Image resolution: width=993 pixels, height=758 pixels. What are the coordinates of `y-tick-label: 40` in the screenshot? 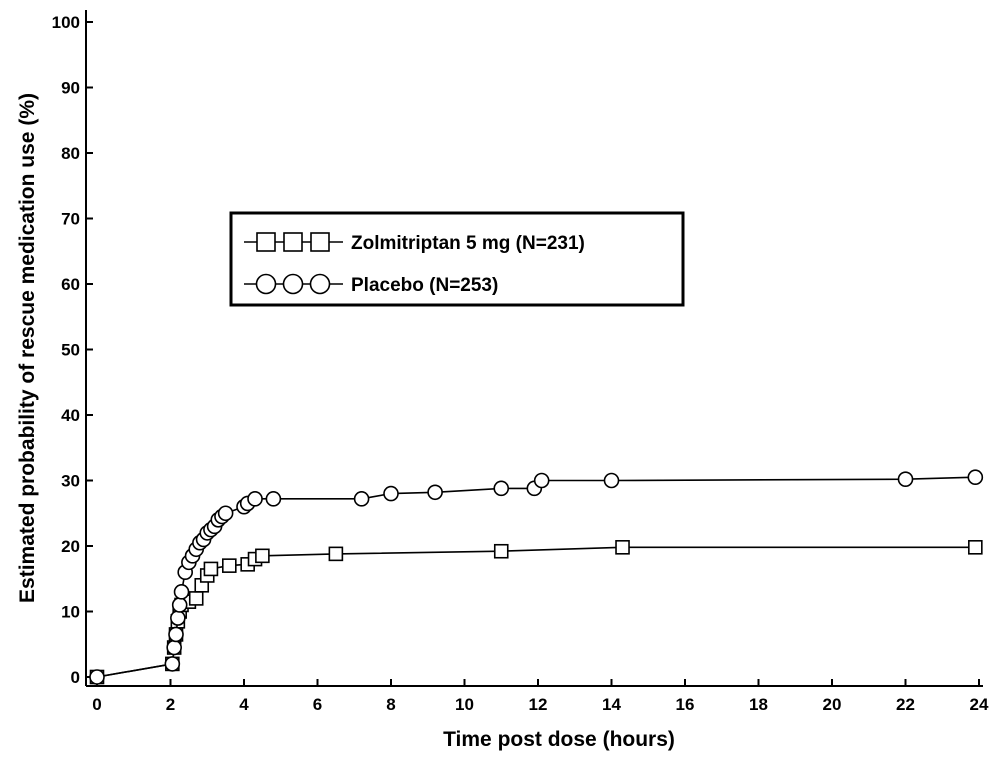 It's located at (70, 415).